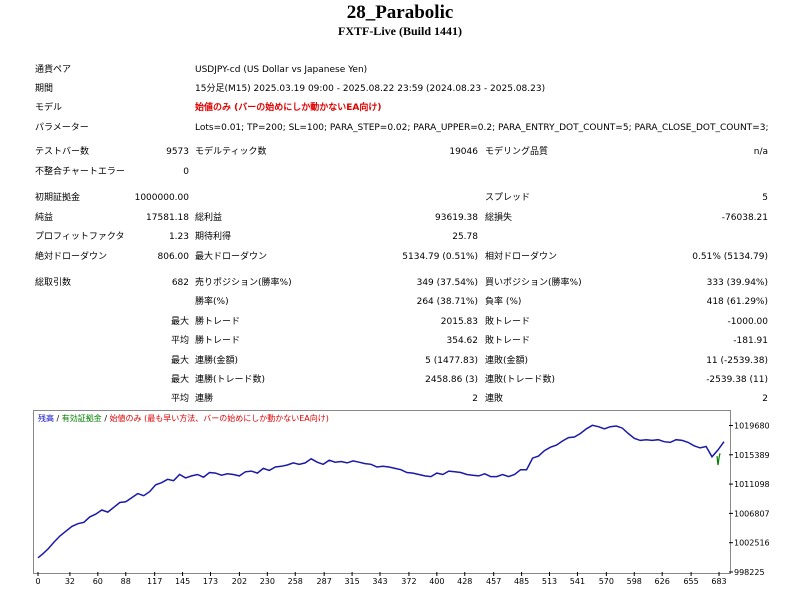 The width and height of the screenshot is (800, 591). I want to click on net-profit-label: 純益, so click(44, 218).